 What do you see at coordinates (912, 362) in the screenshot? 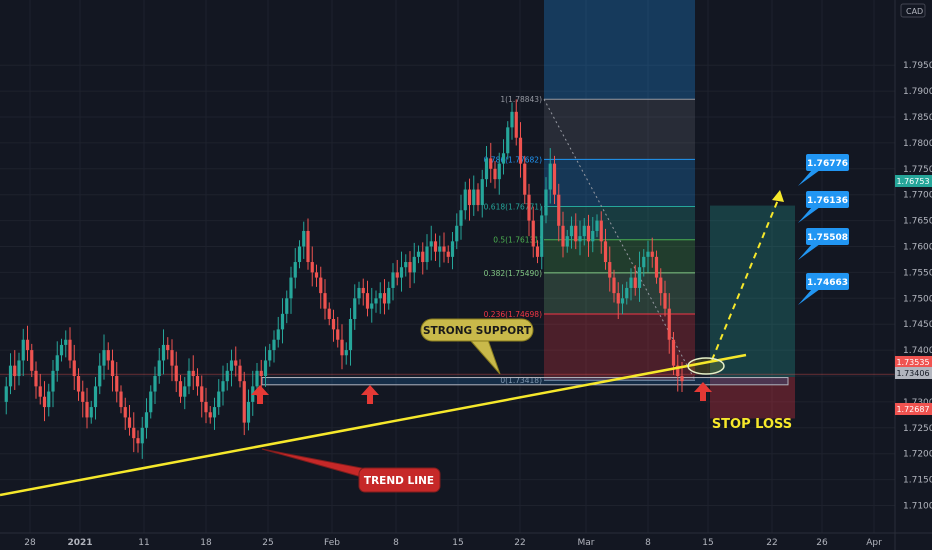
I see `price-axis-badge-text: 1.73535` at bounding box center [912, 362].